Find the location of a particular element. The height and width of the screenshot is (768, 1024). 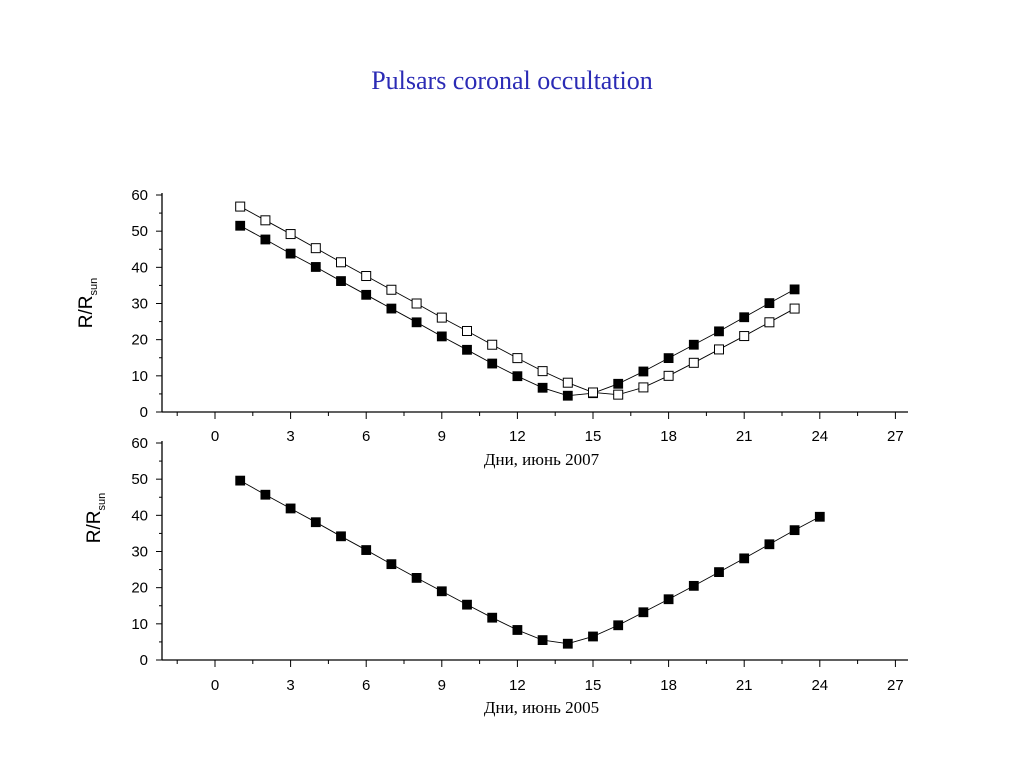

x-axis-title: Дни, июнь 2007 is located at coordinates (542, 459).